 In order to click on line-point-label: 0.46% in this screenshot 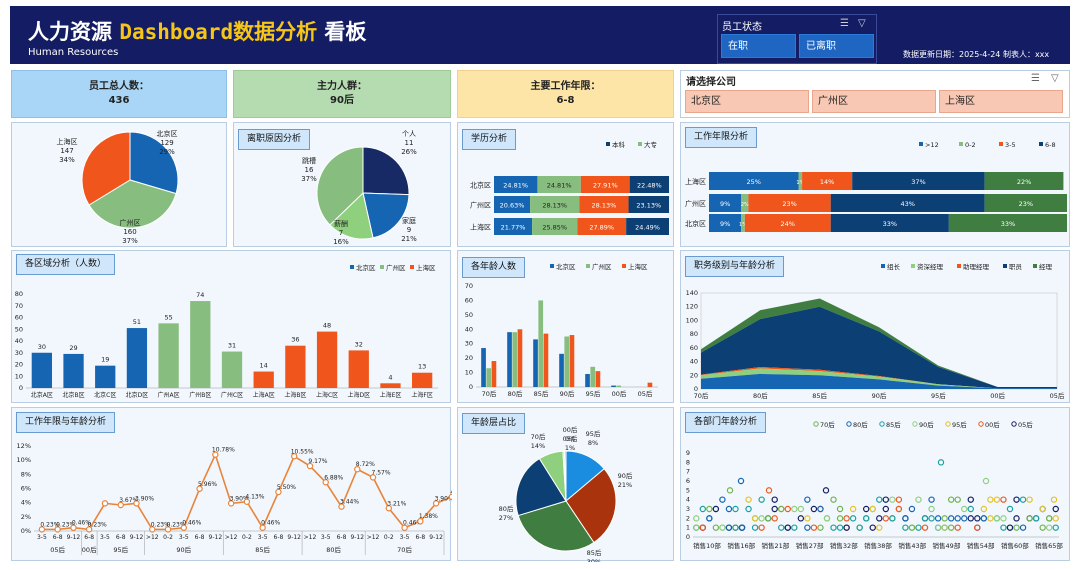, I will do `click(412, 523)`.